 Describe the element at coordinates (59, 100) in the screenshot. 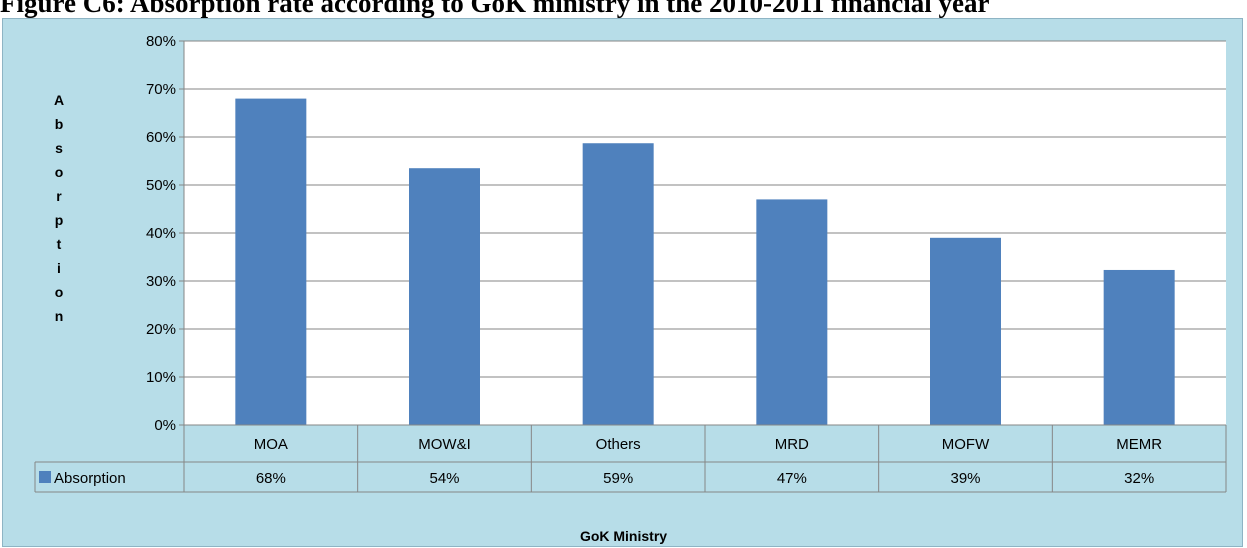

I see `y-axis-title-letter: A` at that location.